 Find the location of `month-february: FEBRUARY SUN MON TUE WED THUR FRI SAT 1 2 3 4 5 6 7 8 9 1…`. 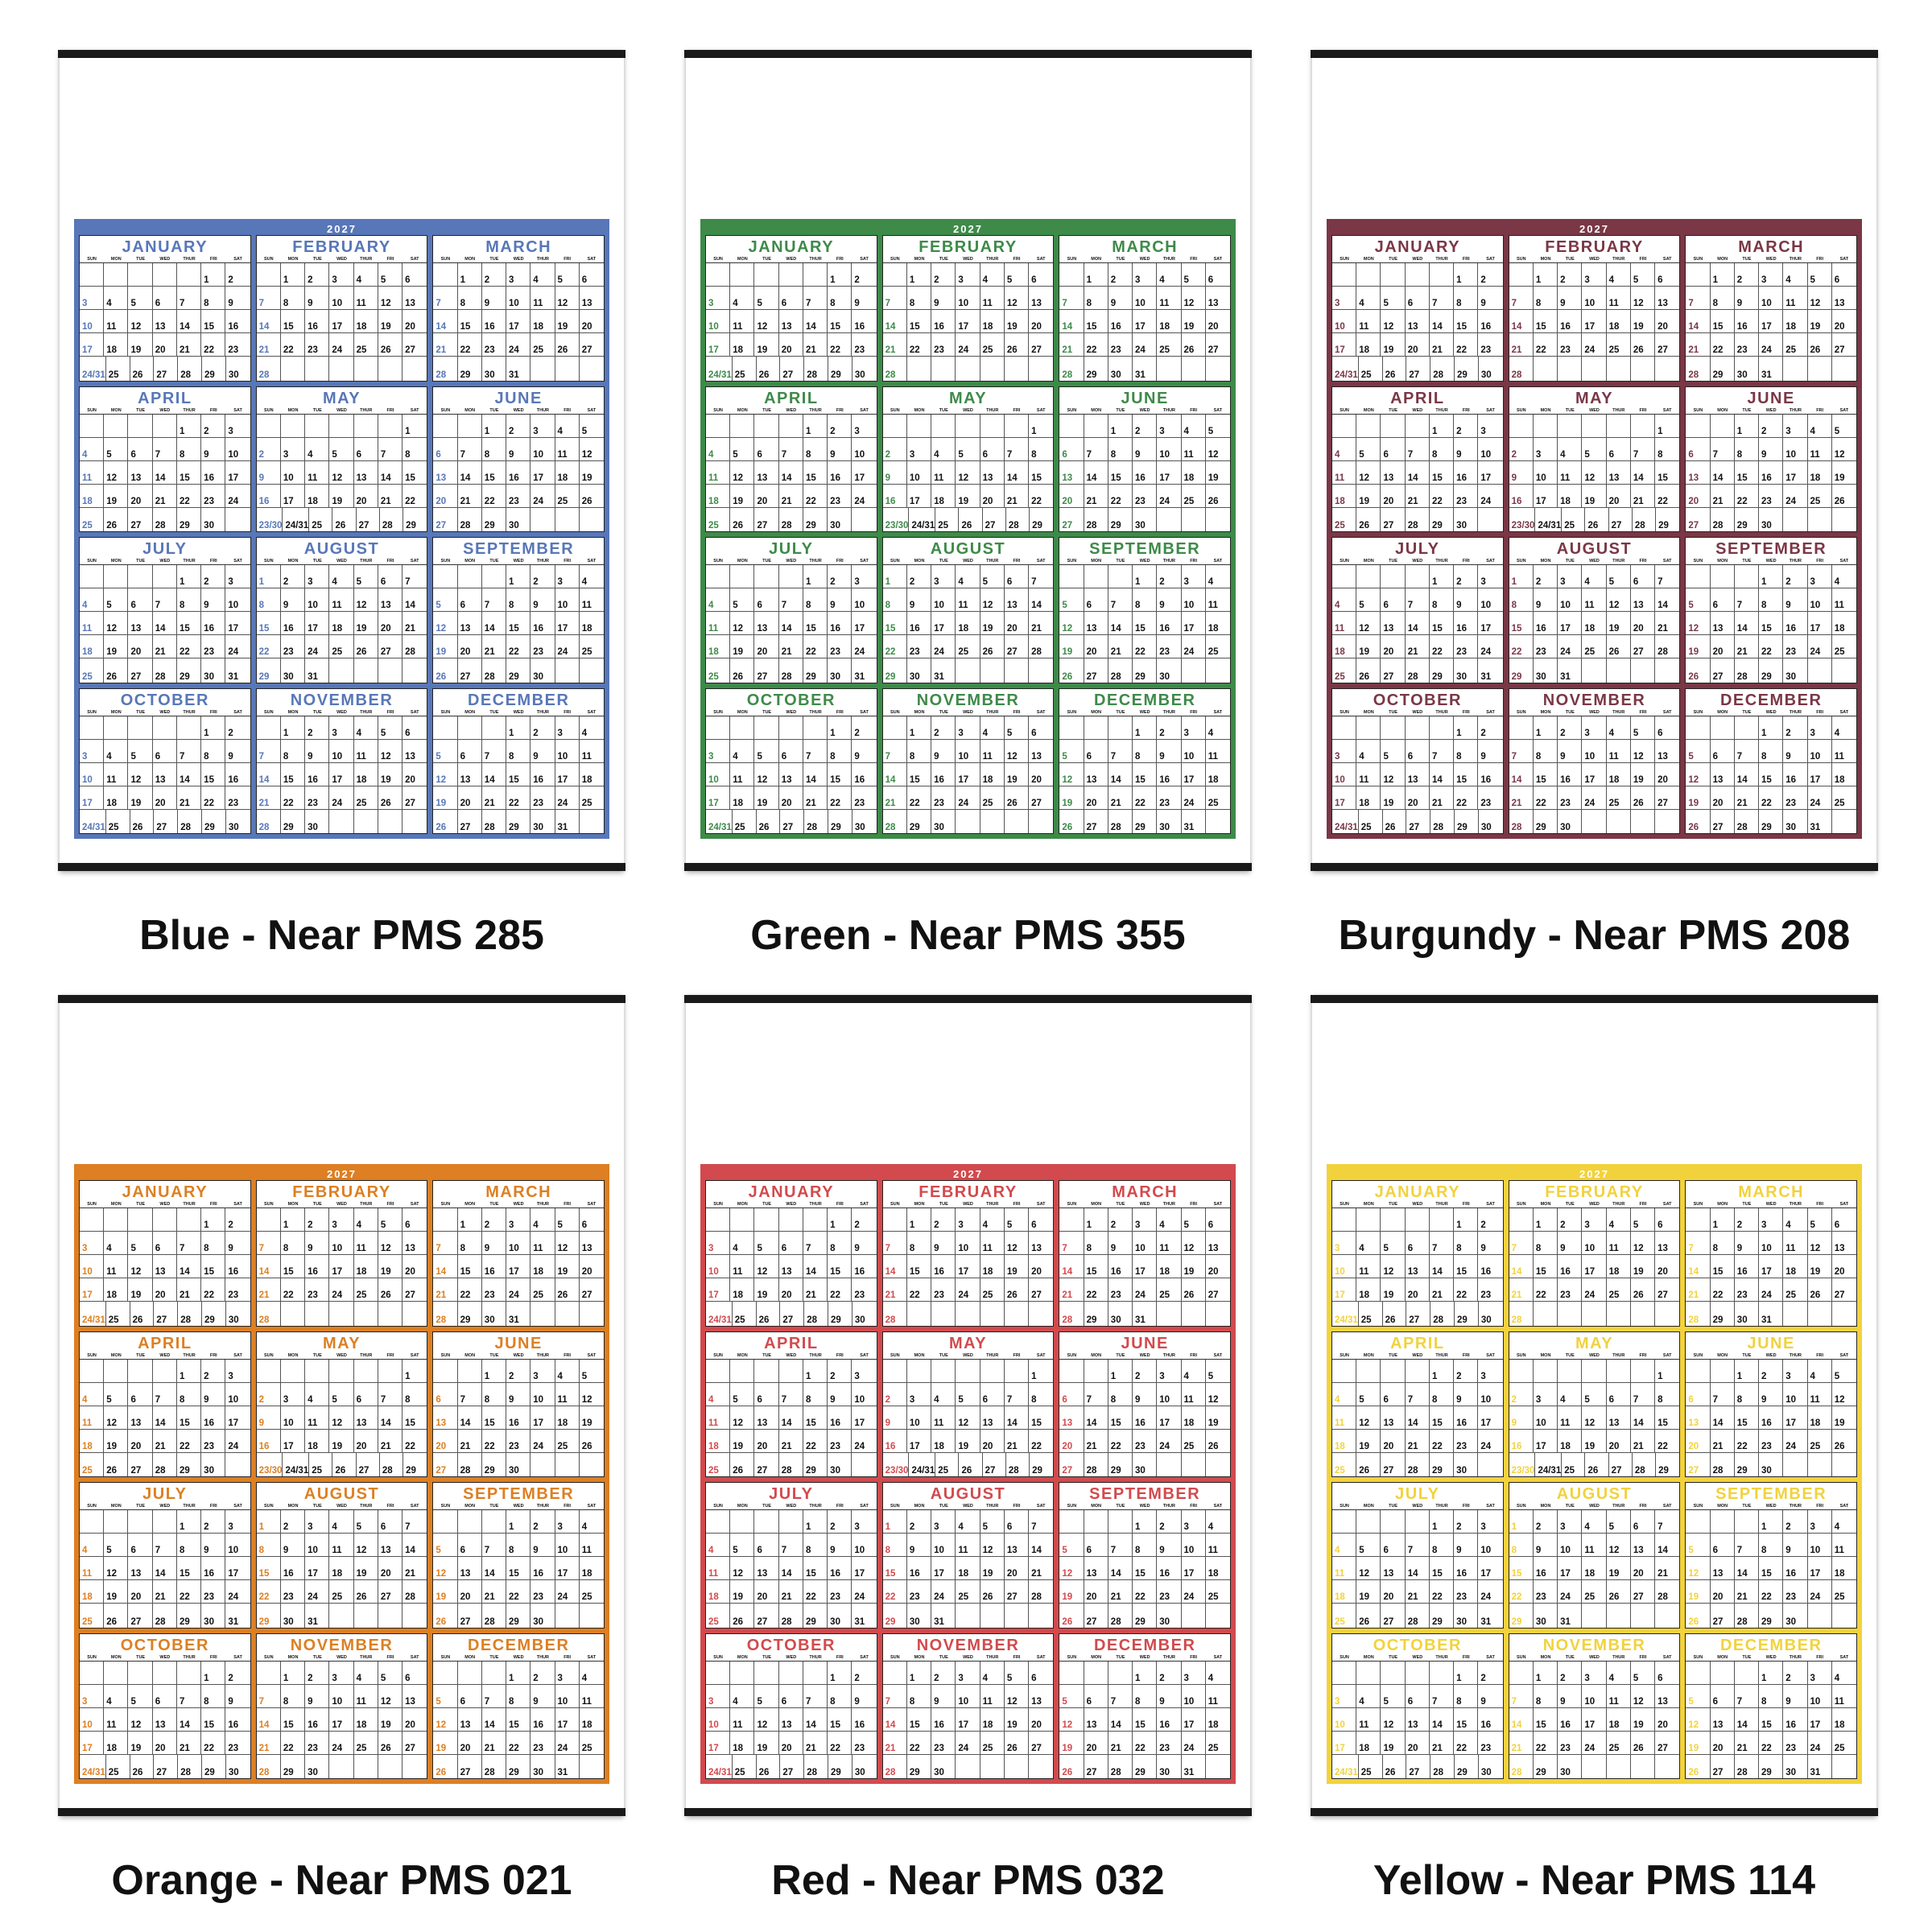

month-february: FEBRUARY SUN MON TUE WED THUR FRI SAT 1 2 3 4 5 6 7 8 9 1… is located at coordinates (968, 1253).